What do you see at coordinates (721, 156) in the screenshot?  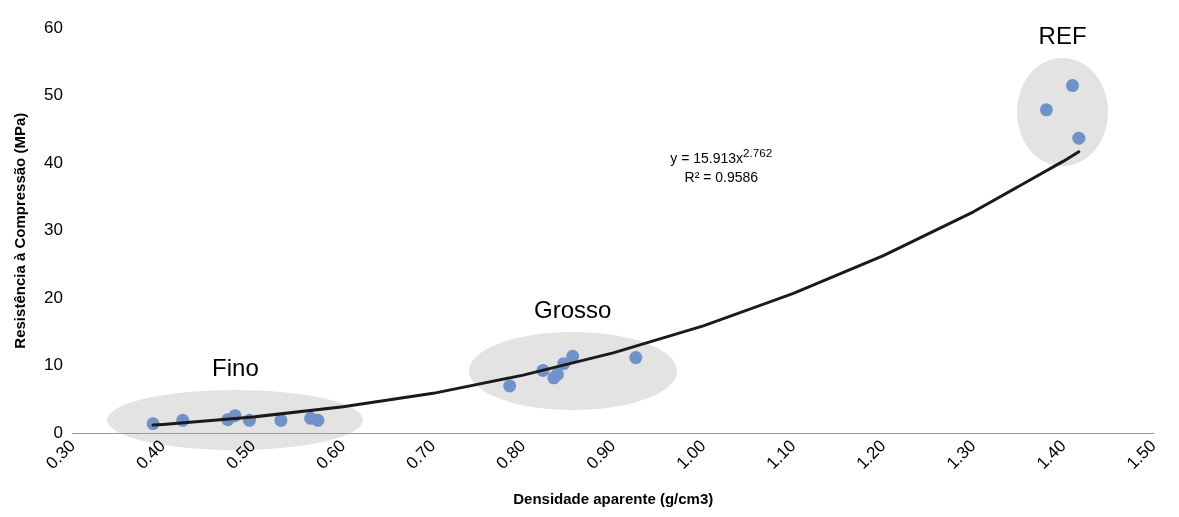 I see `annotation: y = 15.913x$^{2.762}$` at bounding box center [721, 156].